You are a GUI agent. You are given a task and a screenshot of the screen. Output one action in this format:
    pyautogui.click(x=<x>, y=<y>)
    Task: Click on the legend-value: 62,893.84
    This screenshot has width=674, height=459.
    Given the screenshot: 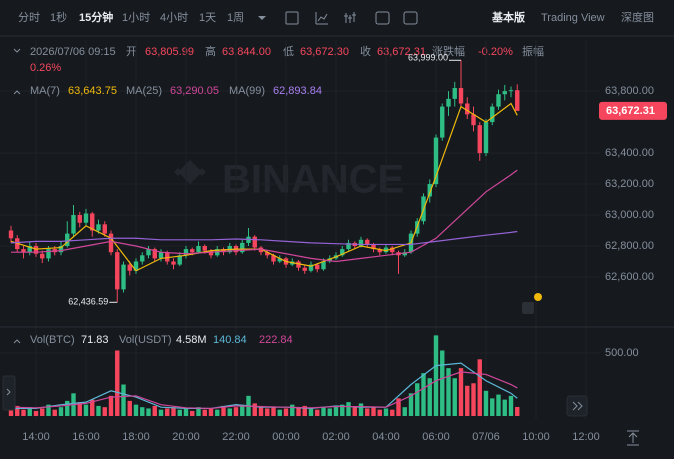 What is the action you would take?
    pyautogui.click(x=297, y=91)
    